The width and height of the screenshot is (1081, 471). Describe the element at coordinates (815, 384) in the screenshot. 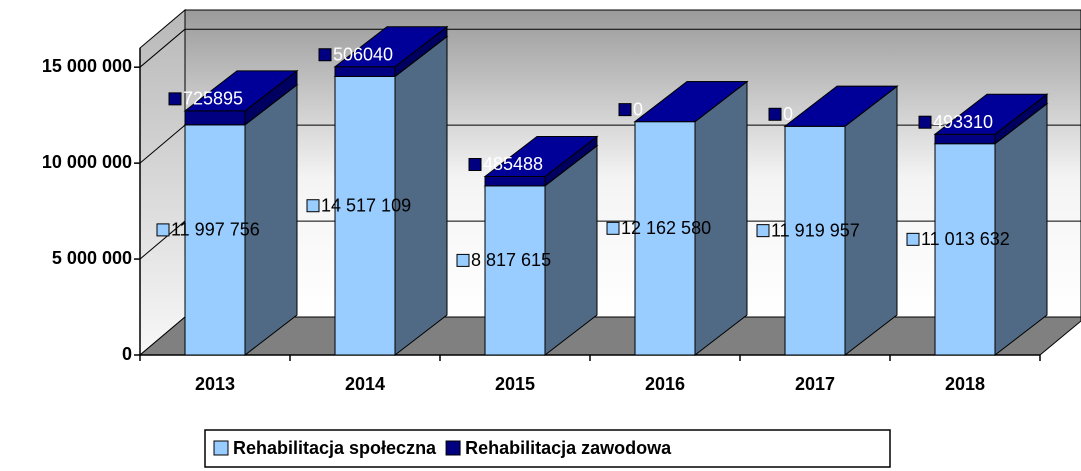

I see `x-tick-label: 2017` at that location.